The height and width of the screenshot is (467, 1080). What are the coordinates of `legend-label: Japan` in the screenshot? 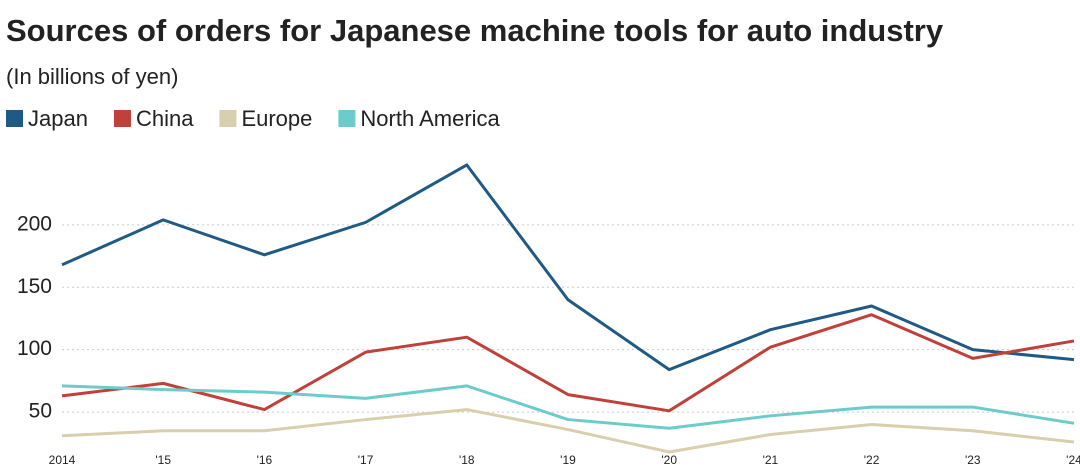 It's located at (58, 118).